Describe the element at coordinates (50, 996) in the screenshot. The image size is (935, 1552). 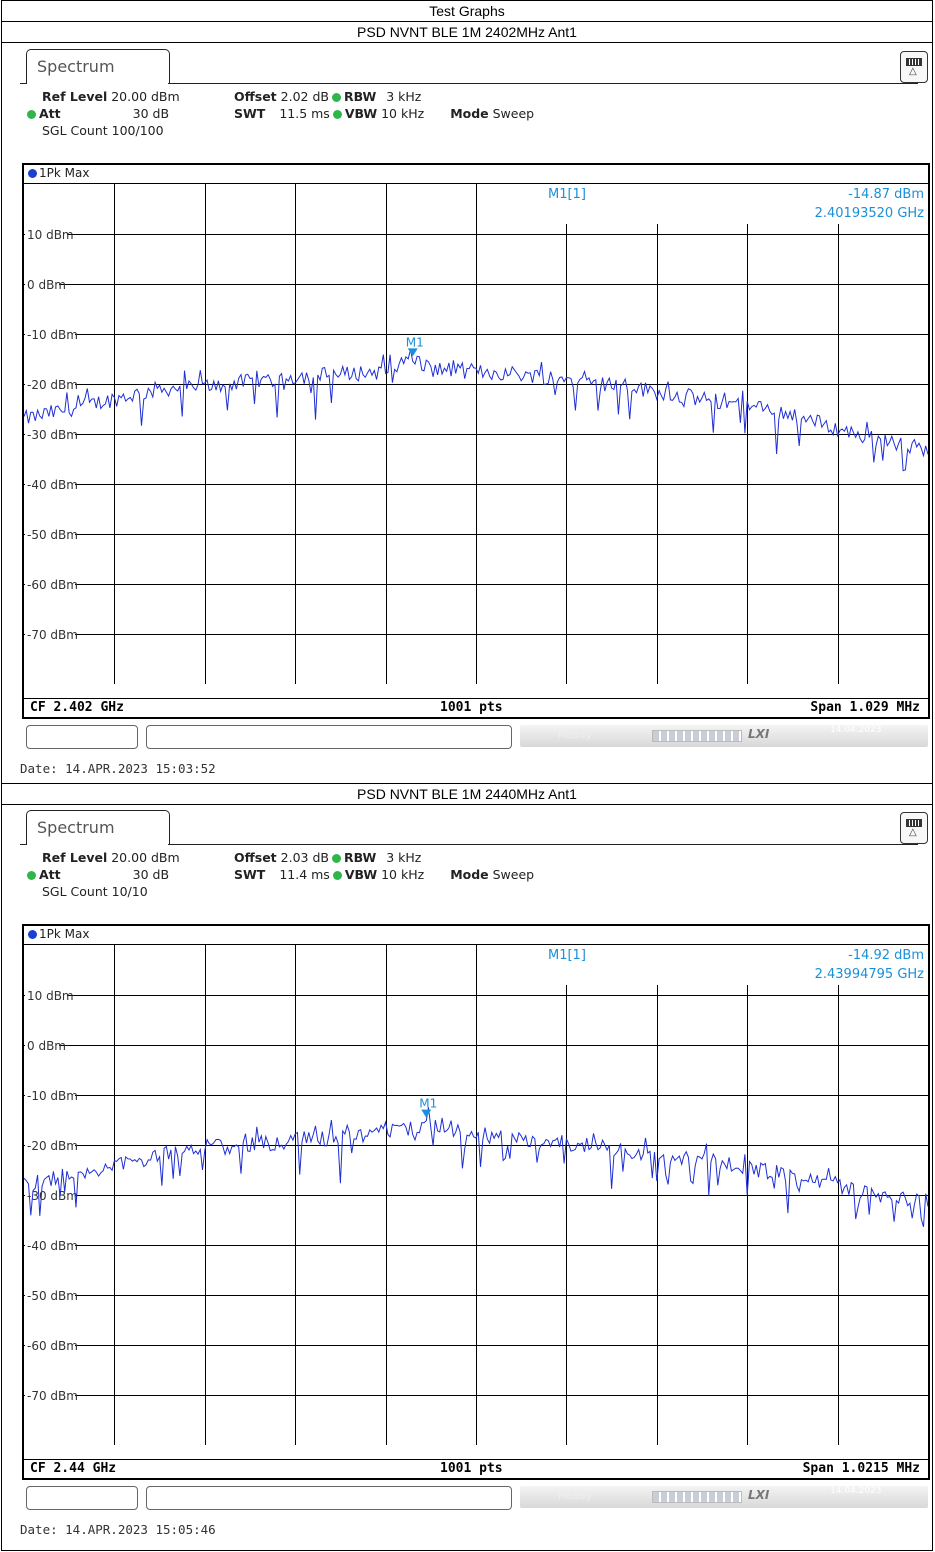
I see `y-tick-label: 10 dBm` at that location.